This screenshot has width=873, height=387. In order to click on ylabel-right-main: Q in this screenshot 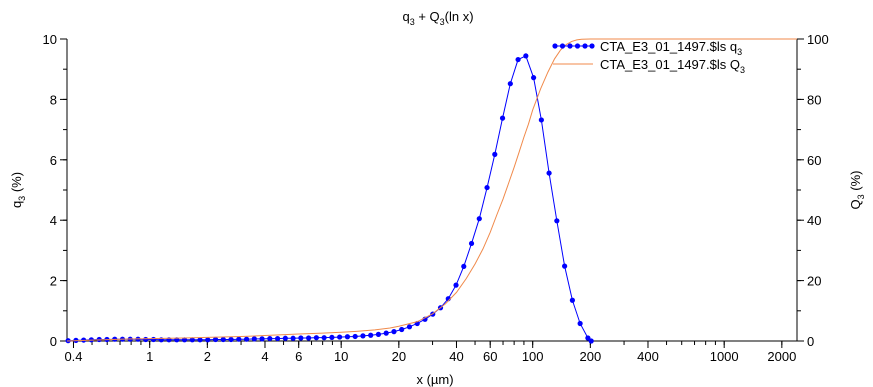, I will do `click(855, 204)`.